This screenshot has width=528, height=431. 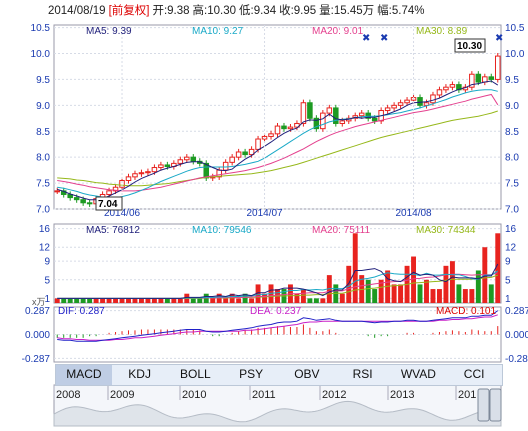 What do you see at coordinates (139, 374) in the screenshot?
I see `tab-kdj: KDJ` at bounding box center [139, 374].